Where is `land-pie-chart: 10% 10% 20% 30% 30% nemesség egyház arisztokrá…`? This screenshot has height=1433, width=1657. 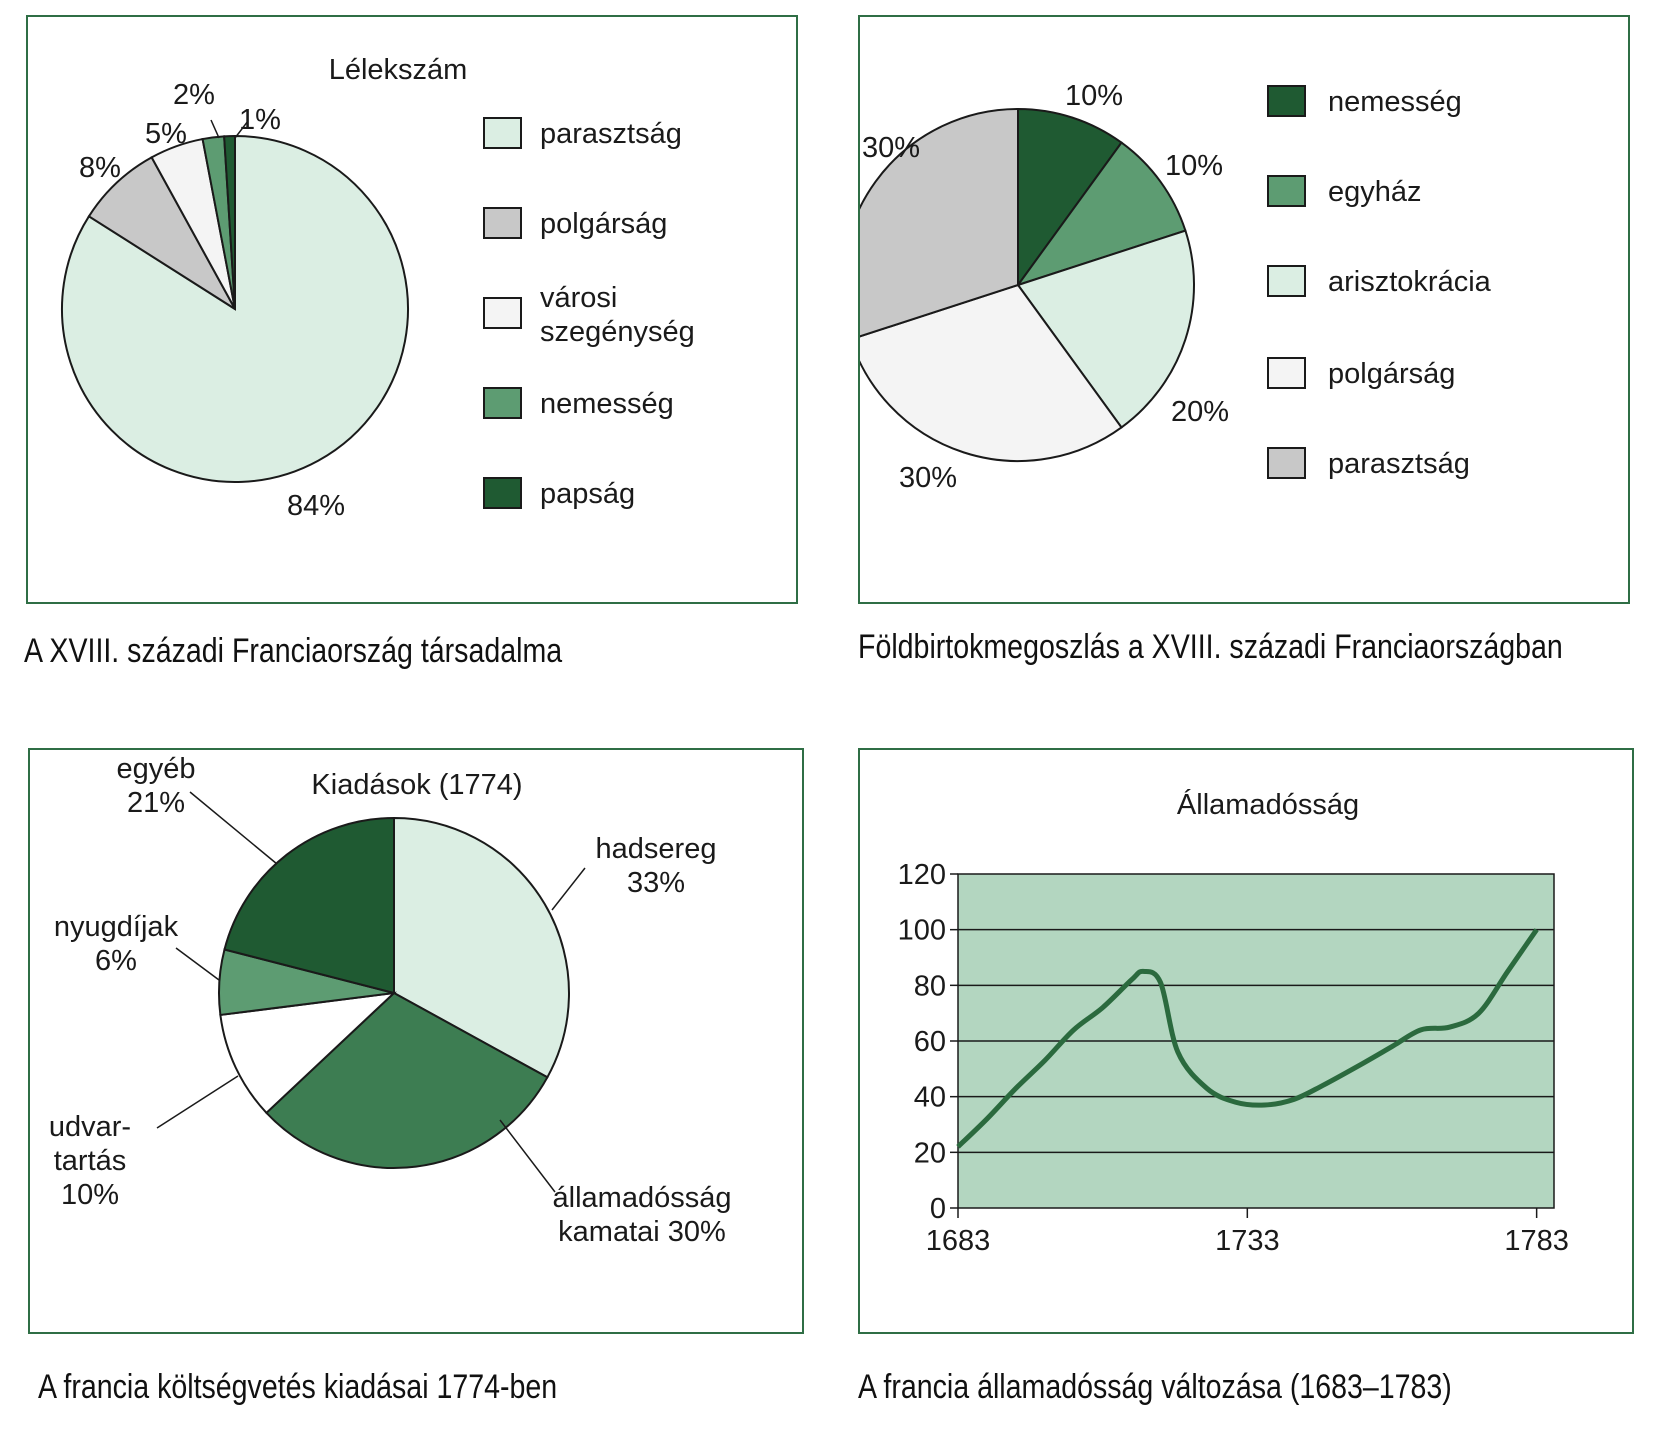
land-pie-chart: 10% 10% 20% 30% 30% nemesség egyház arisztokrá… is located at coordinates (1166, 287).